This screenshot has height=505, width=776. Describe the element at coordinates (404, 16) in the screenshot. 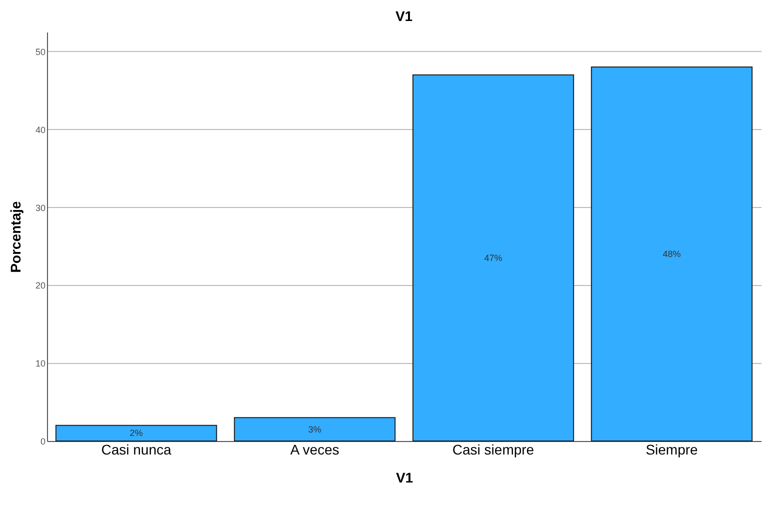

I see `chart-title: V1` at that location.